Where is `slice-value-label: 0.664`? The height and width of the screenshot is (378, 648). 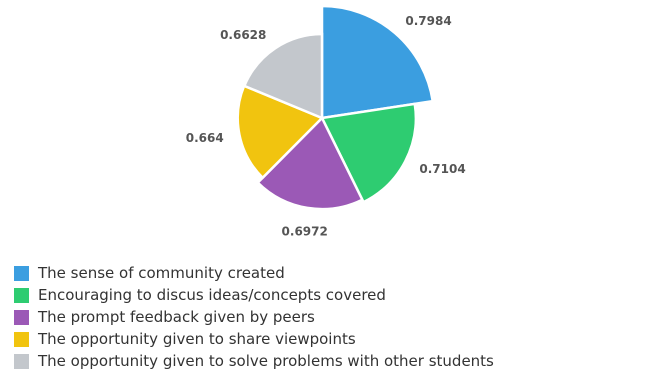
slice-value-label: 0.664 is located at coordinates (205, 138).